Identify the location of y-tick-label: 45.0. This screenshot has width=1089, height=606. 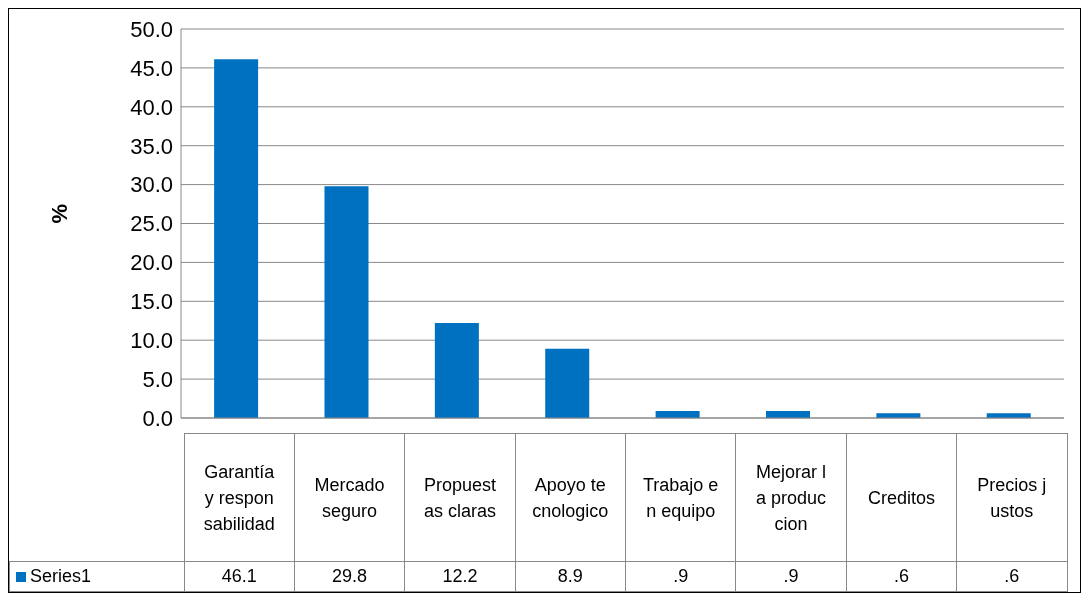
(151, 68).